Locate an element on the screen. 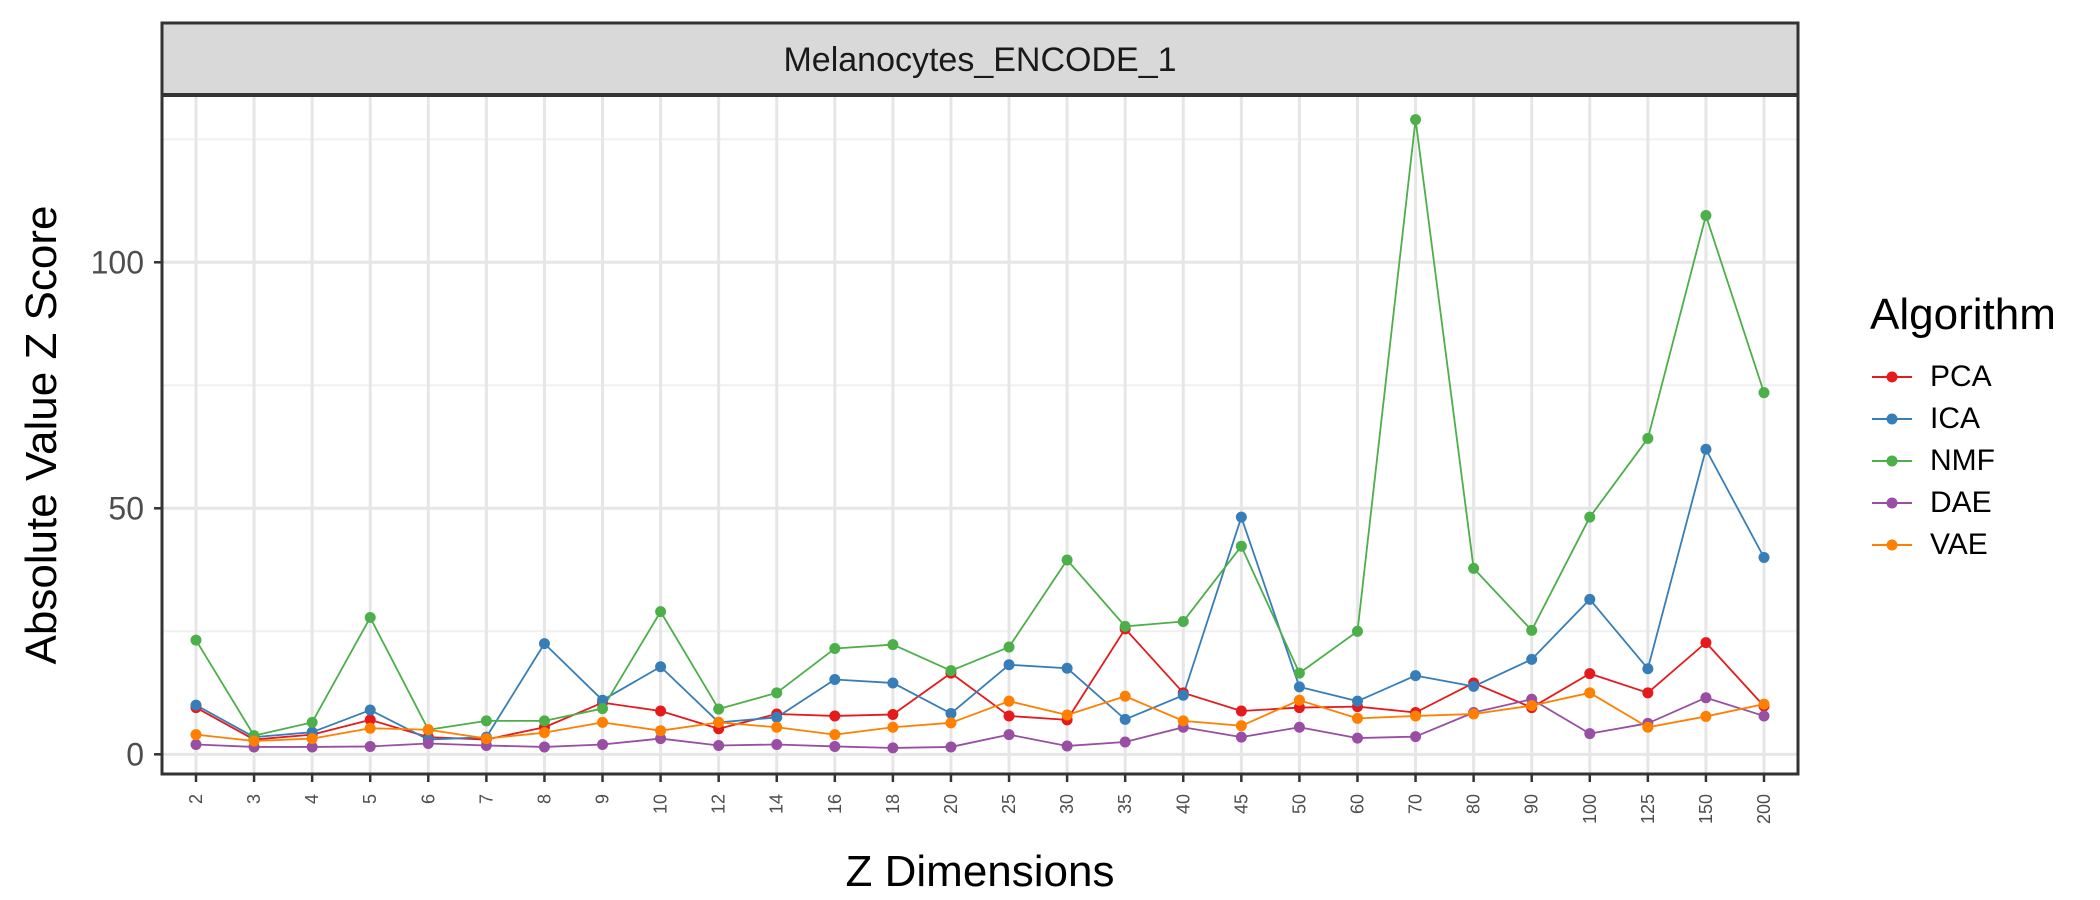 The height and width of the screenshot is (900, 2100). x-tick-label: 4 is located at coordinates (312, 799).